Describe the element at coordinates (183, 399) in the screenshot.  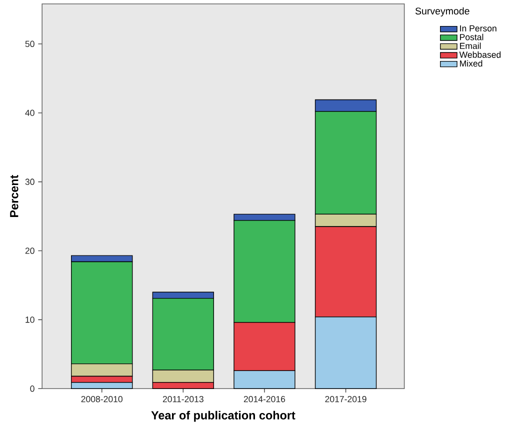
I see `x-tick-label: 2011-2013` at that location.